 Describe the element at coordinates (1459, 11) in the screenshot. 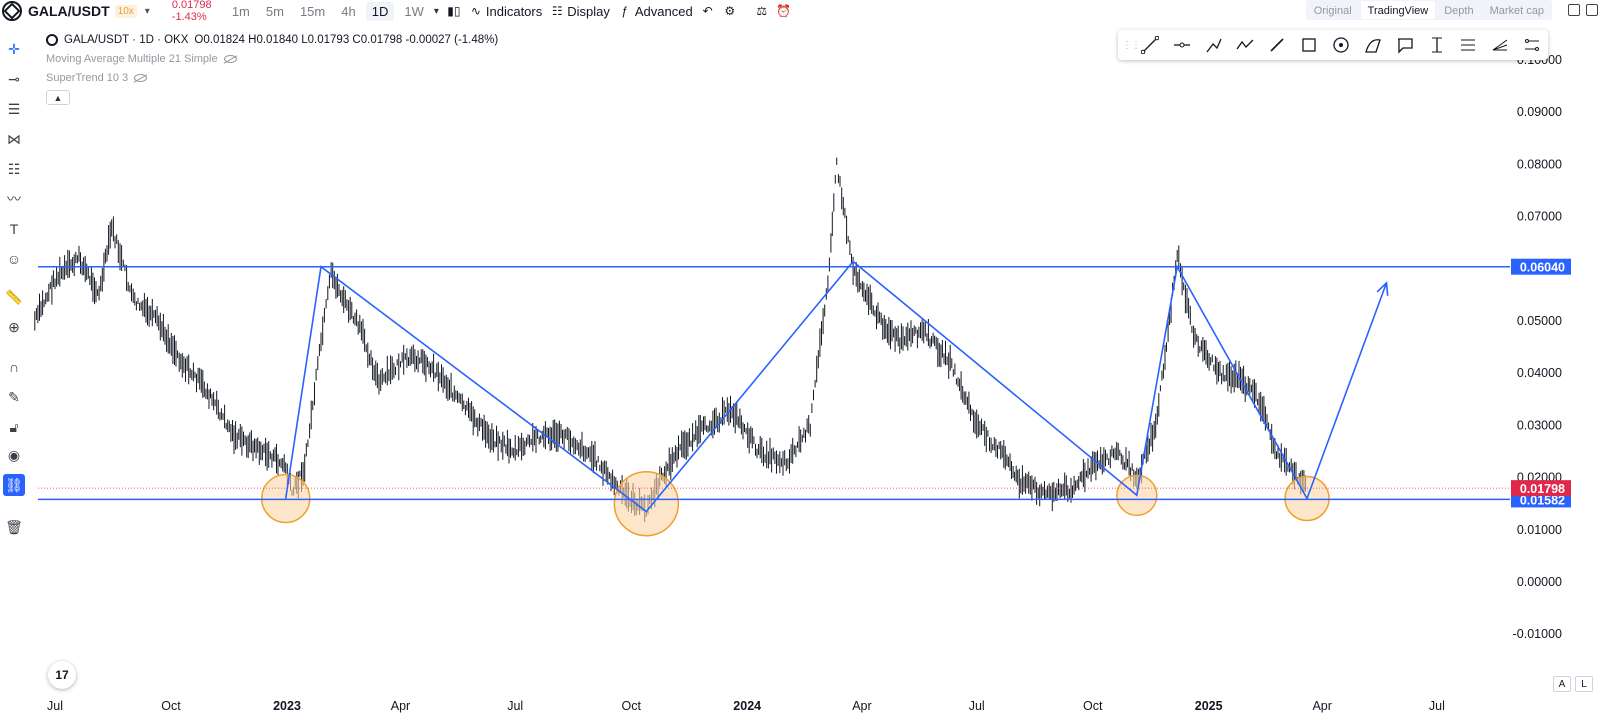

I see `tab-depth: Depth` at that location.